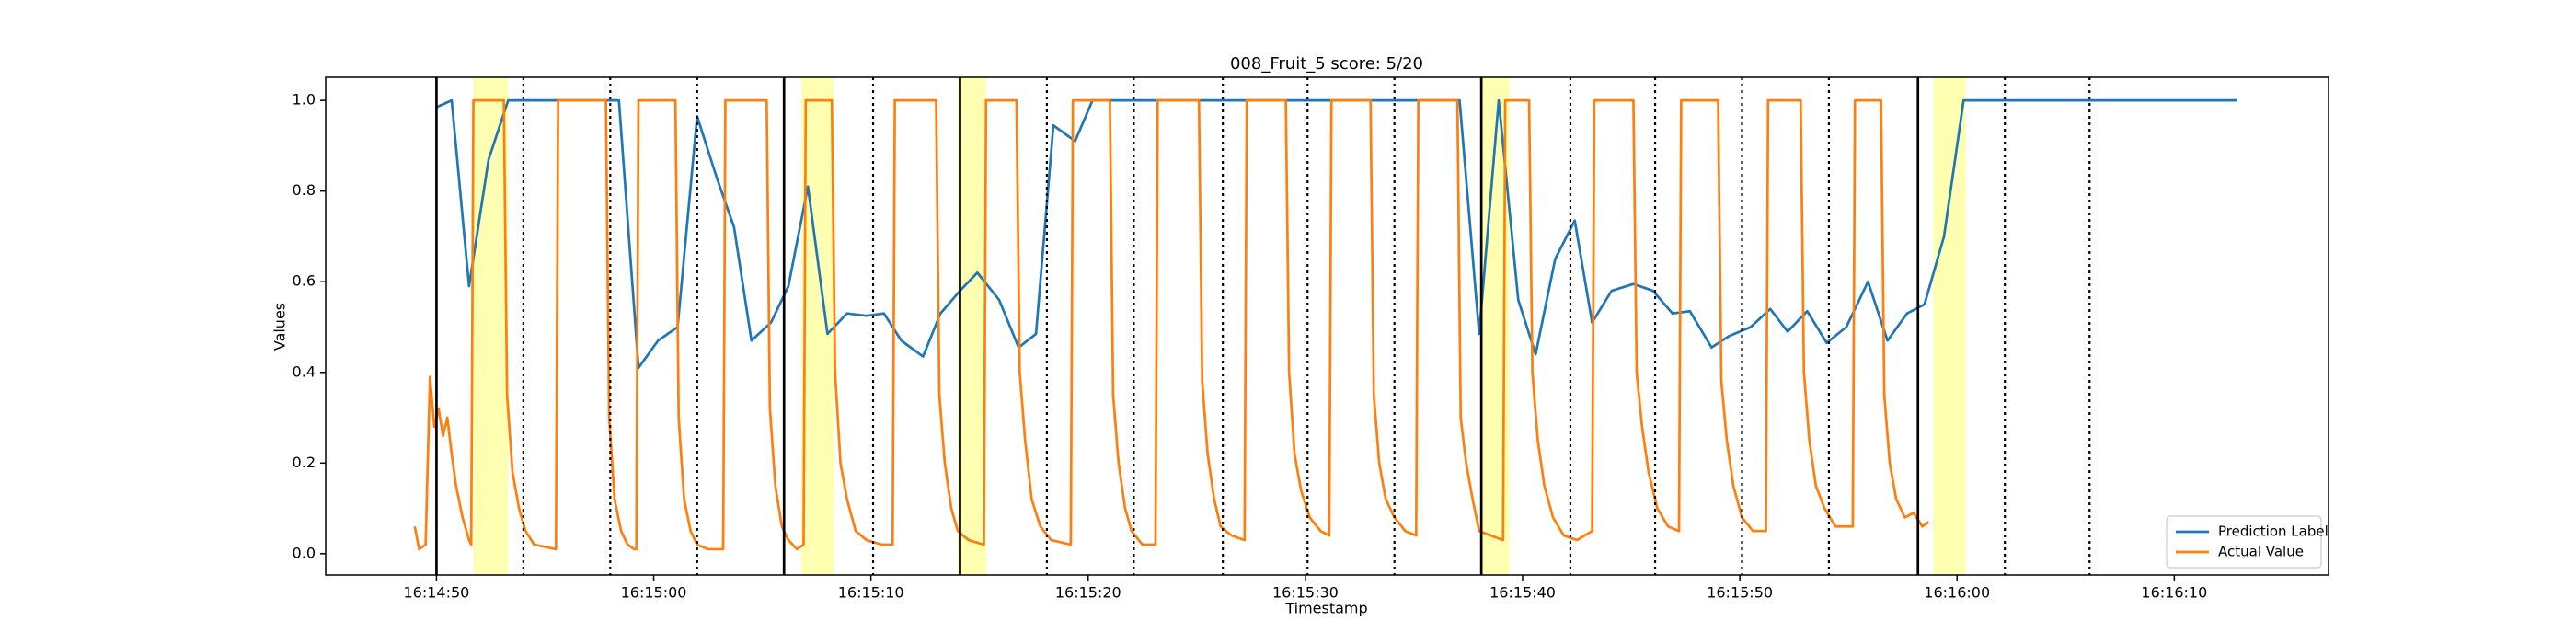 This screenshot has width=2576, height=644. I want to click on legend-label: Actual Value, so click(2261, 552).